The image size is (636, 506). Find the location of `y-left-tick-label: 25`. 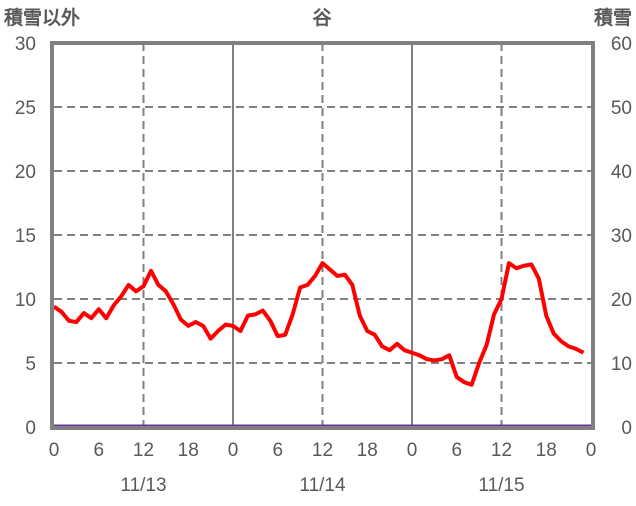

y-left-tick-label: 25 is located at coordinates (25, 108).